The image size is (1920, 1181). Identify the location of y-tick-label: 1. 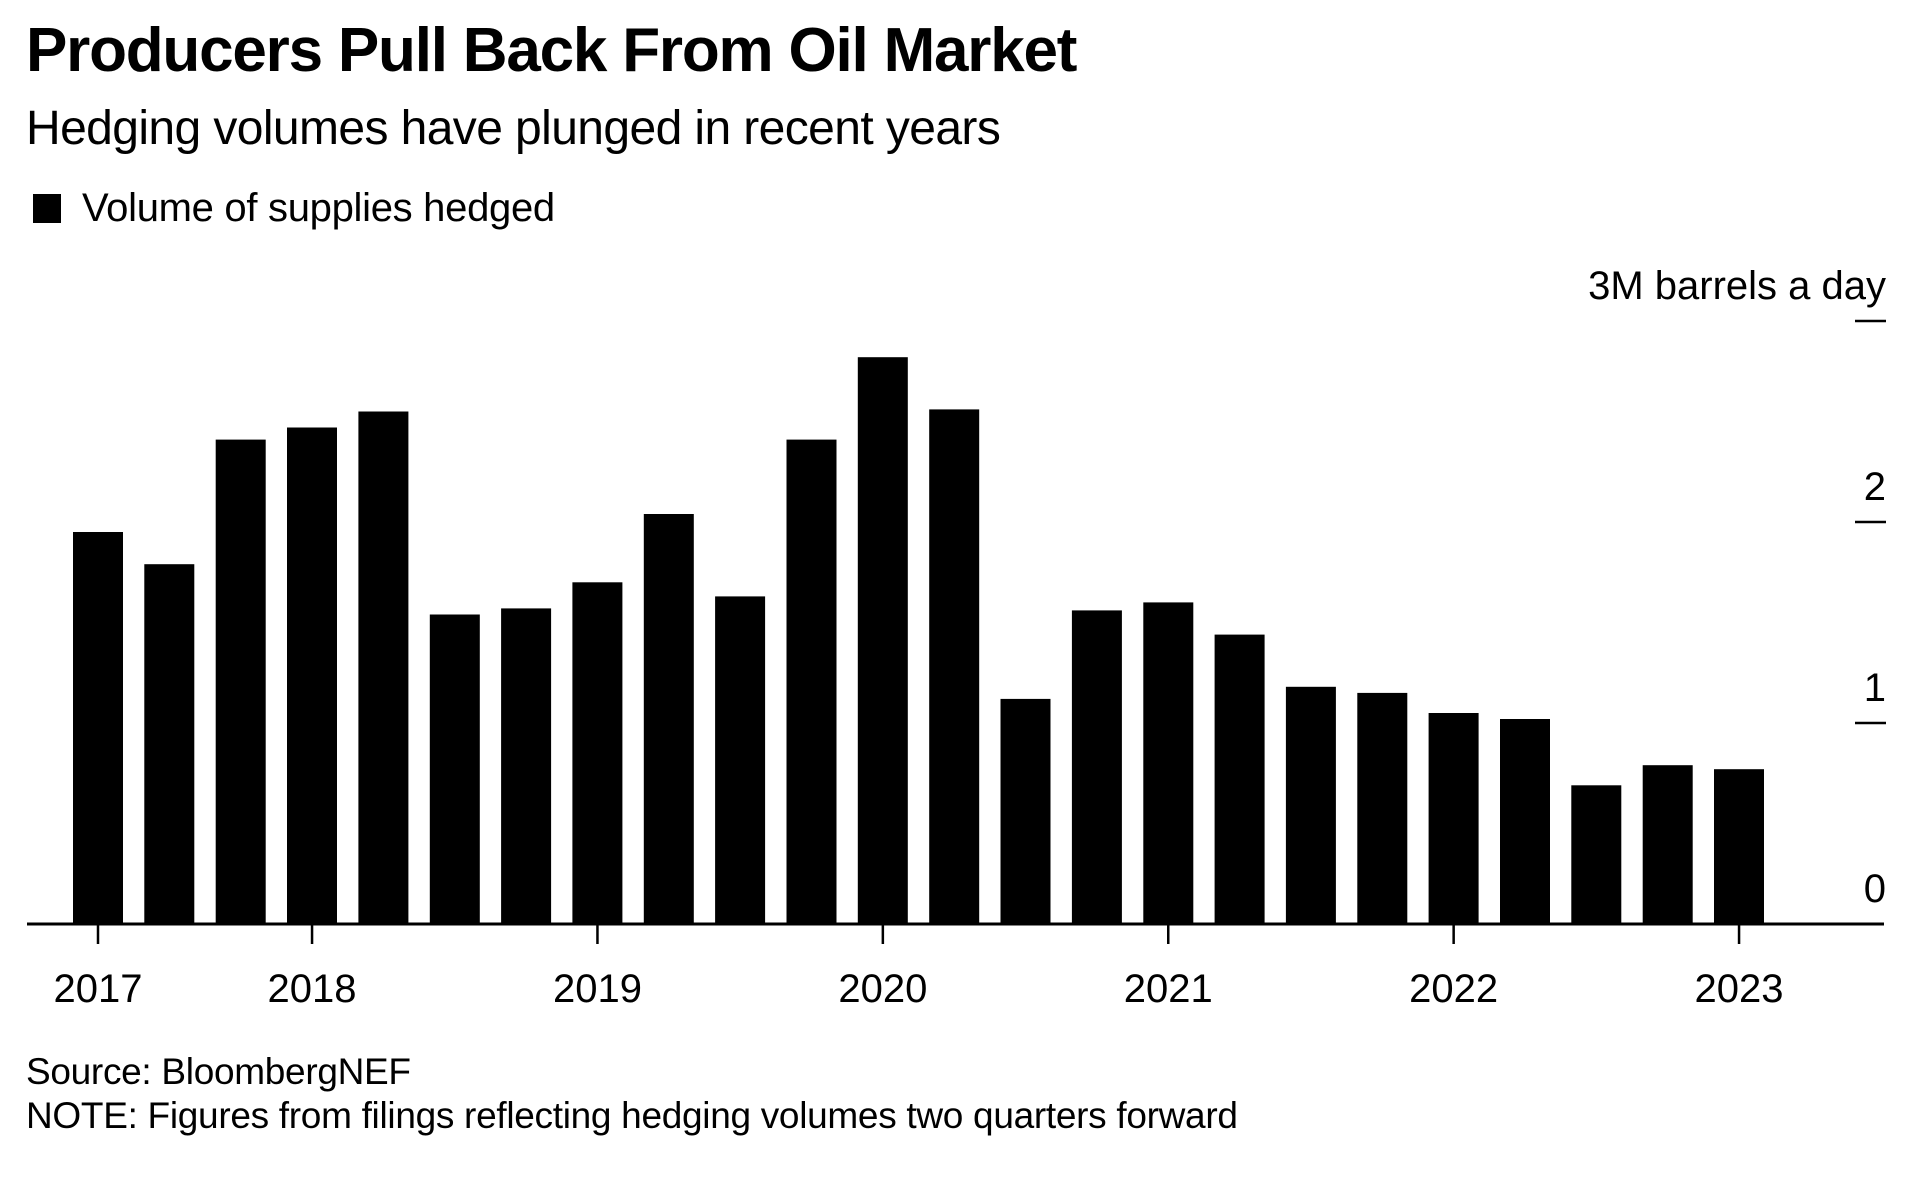
(1875, 688).